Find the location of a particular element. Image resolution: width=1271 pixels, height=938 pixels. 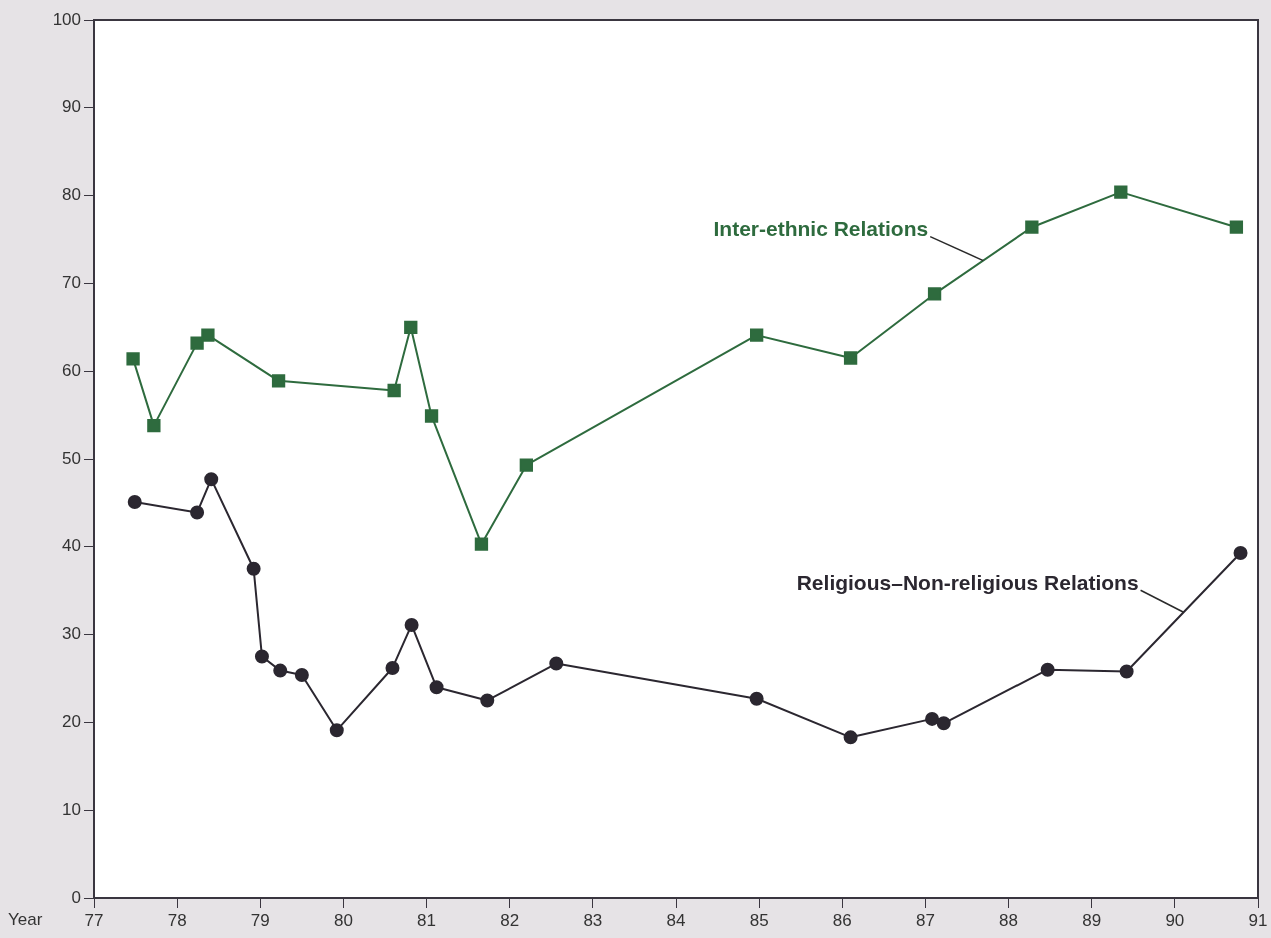

x-tick-label: 91 is located at coordinates (1258, 920).